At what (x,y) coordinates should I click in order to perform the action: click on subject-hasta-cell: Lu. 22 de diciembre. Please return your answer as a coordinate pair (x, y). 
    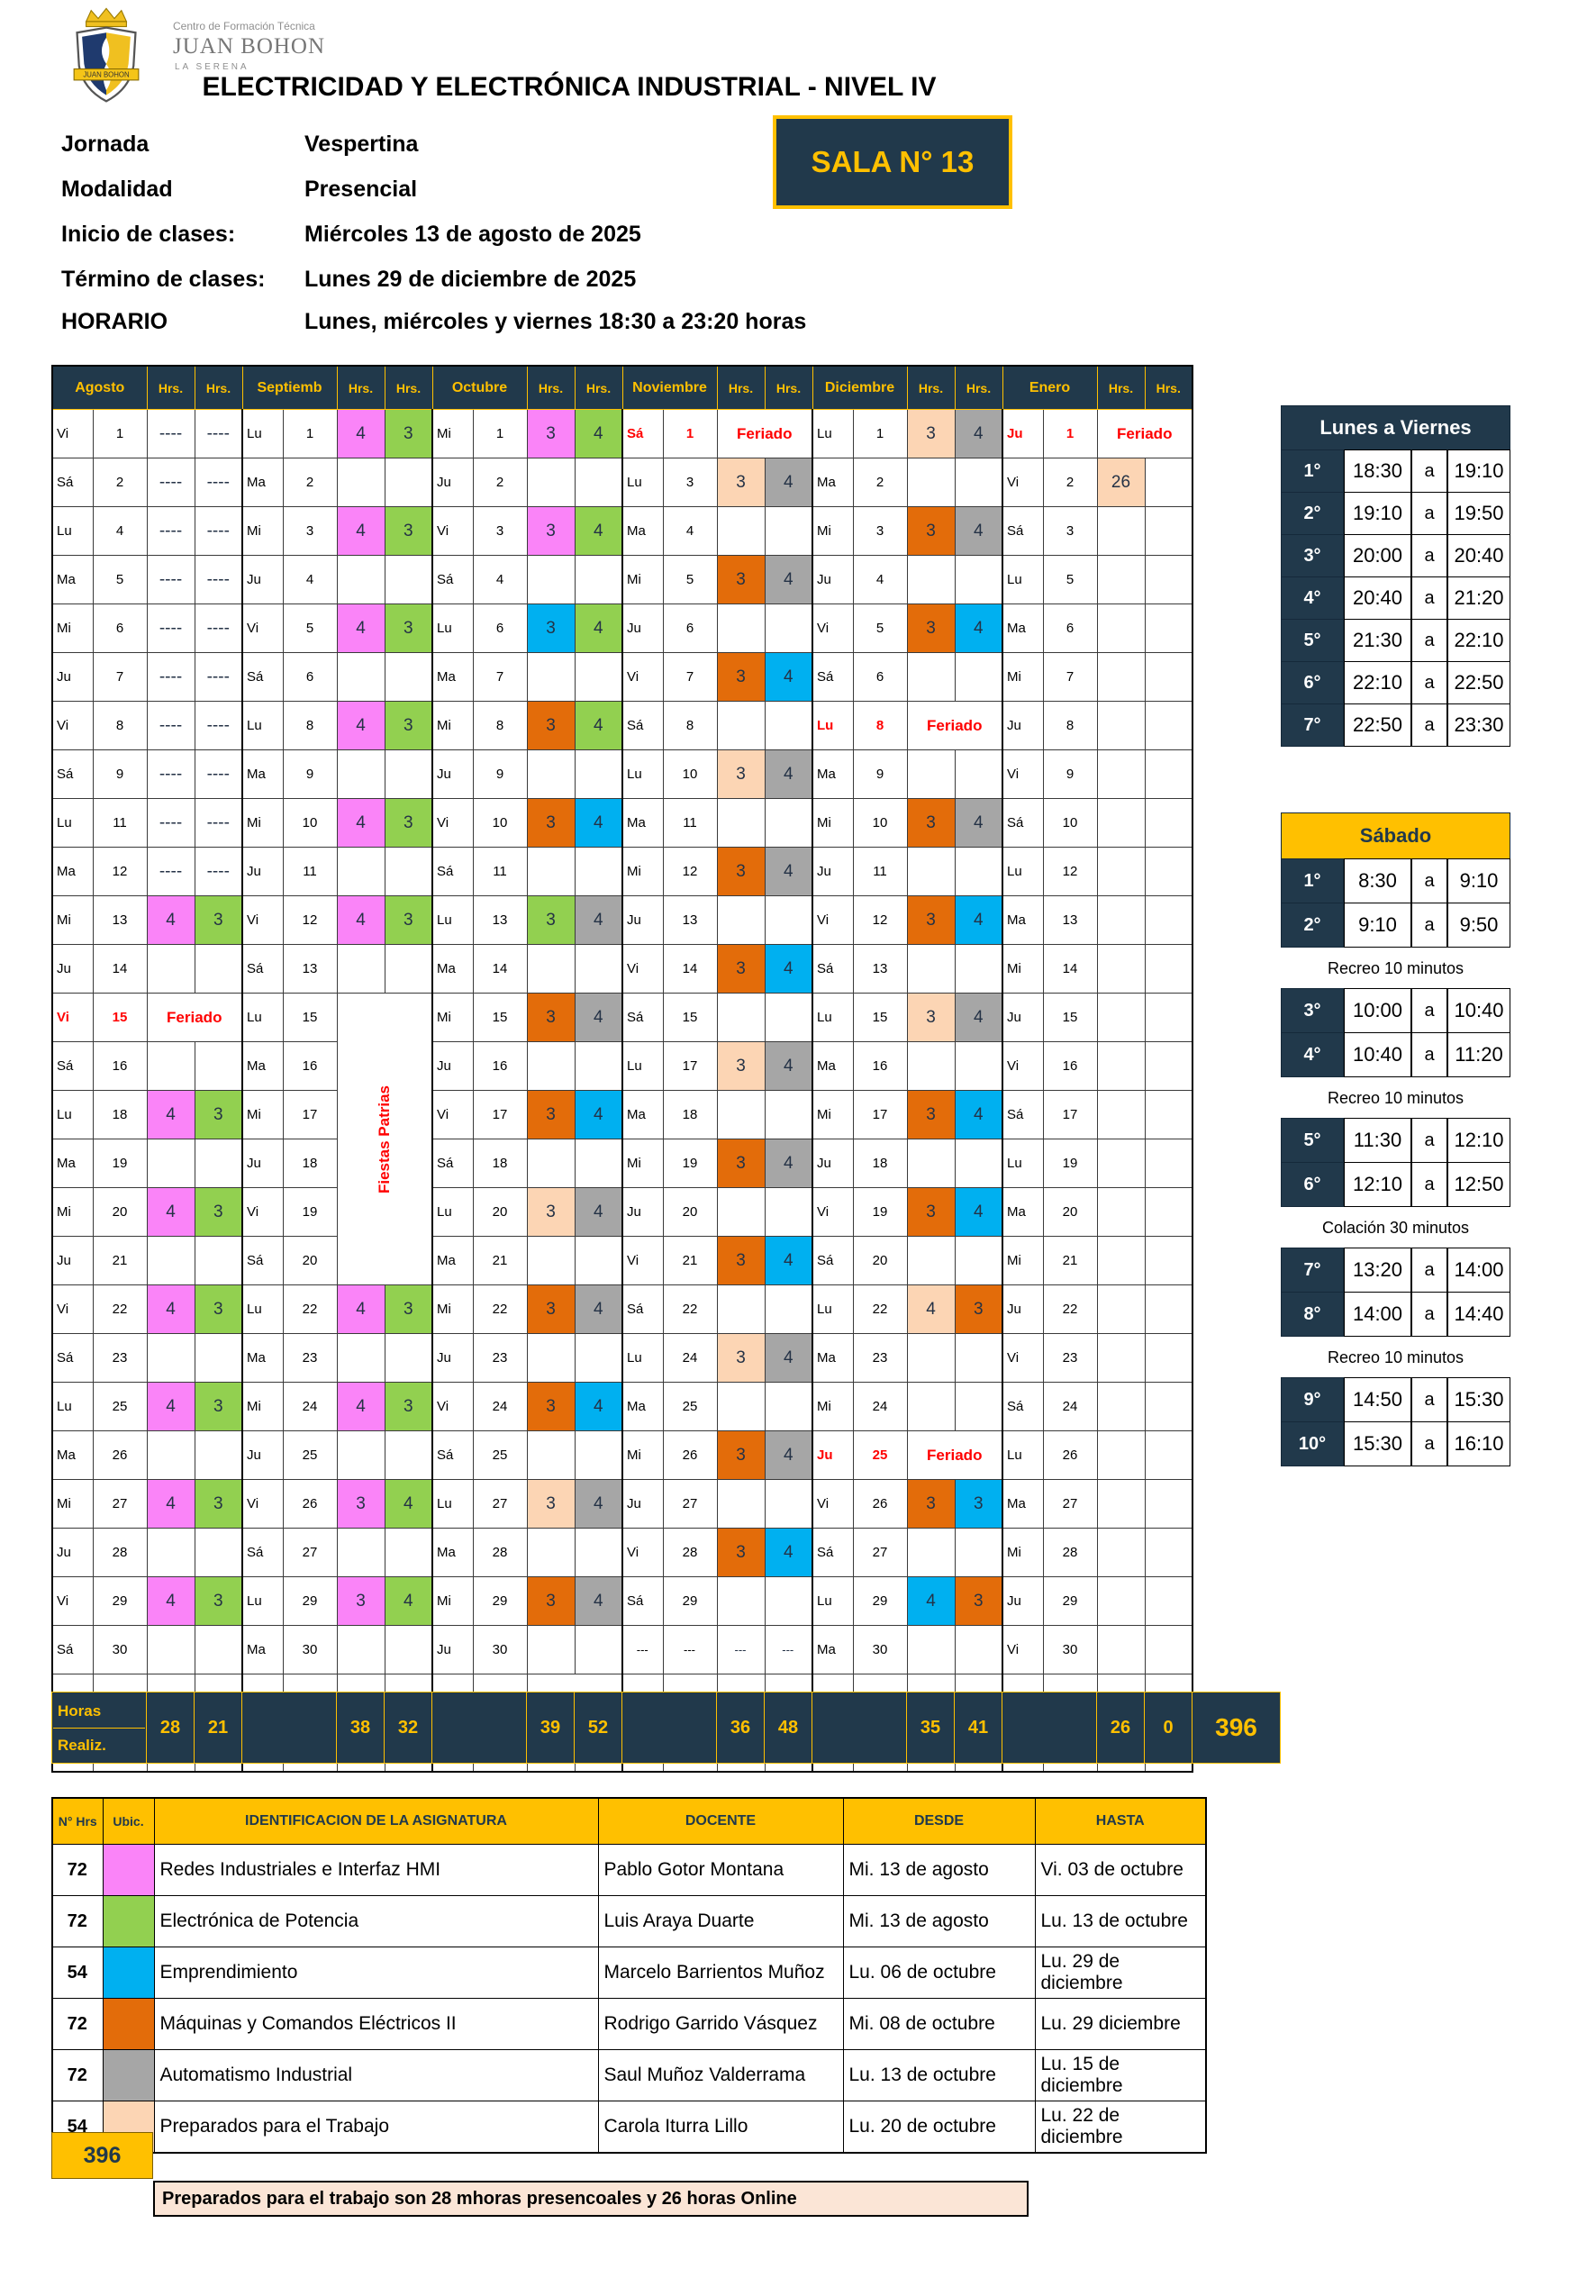
    Looking at the image, I should click on (1120, 2127).